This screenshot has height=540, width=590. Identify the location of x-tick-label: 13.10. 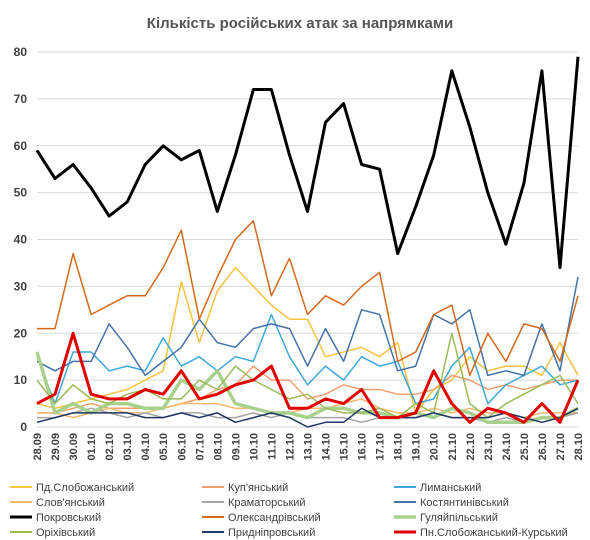
(309, 447).